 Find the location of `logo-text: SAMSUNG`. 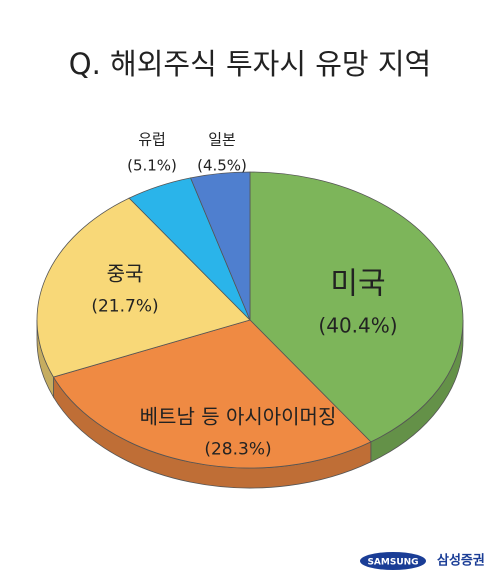

logo-text: SAMSUNG is located at coordinates (392, 563).